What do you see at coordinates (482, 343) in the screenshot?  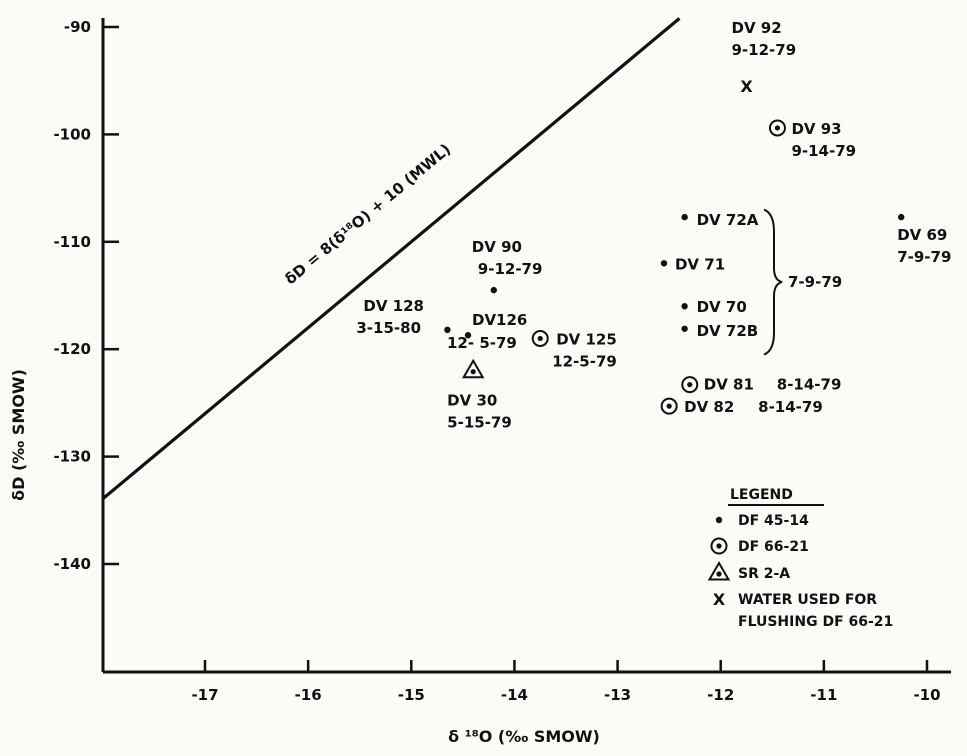 I see `point-dv126-date: 12- 5-79` at bounding box center [482, 343].